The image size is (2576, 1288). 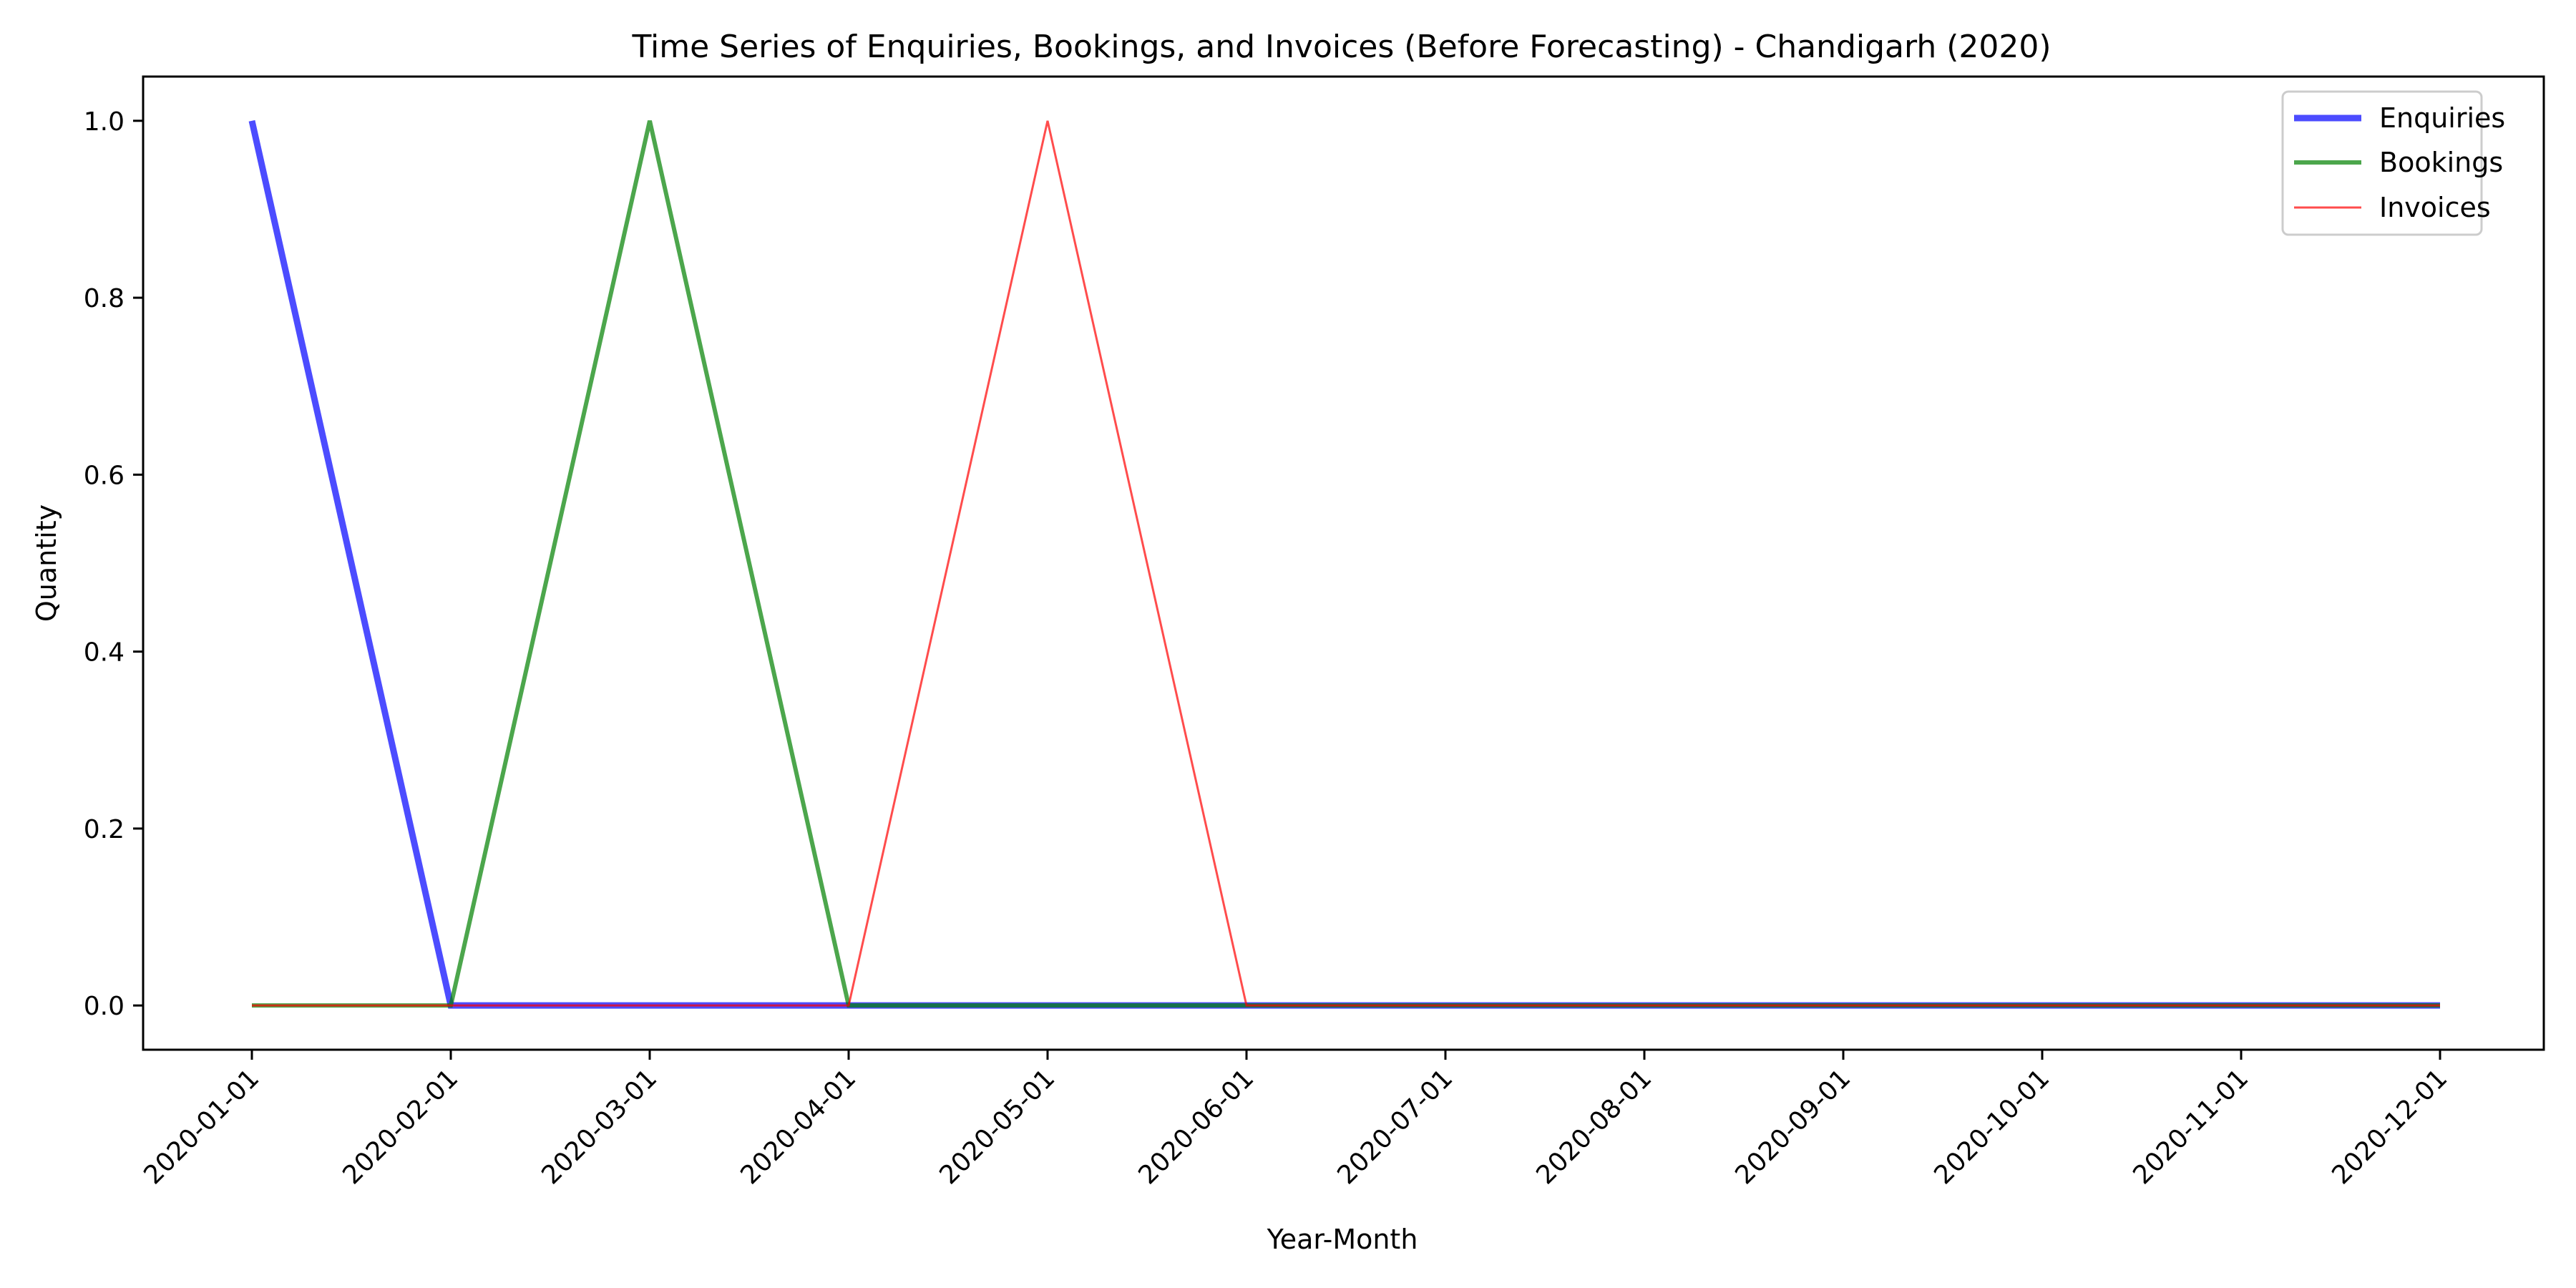 What do you see at coordinates (104, 475) in the screenshot?
I see `y-tick-label: 0.6` at bounding box center [104, 475].